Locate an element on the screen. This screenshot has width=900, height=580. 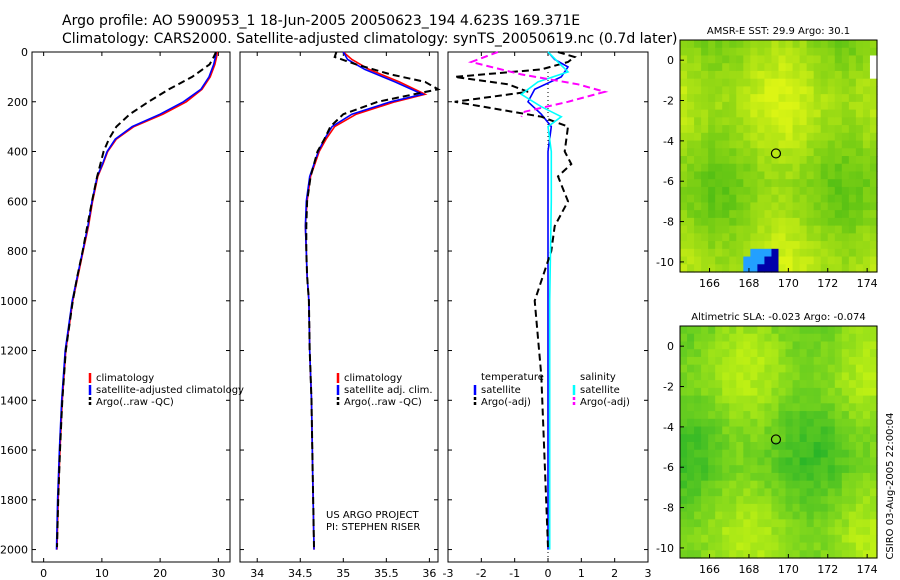
temp-legend-satellite-label: satellite-adjusted climatology is located at coordinates (170, 390).